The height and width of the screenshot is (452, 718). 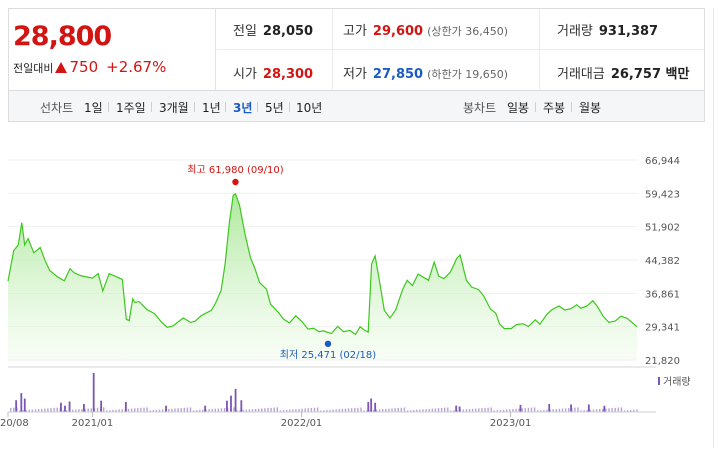 I want to click on lower-limit: (하한가 19,650), so click(x=468, y=74).